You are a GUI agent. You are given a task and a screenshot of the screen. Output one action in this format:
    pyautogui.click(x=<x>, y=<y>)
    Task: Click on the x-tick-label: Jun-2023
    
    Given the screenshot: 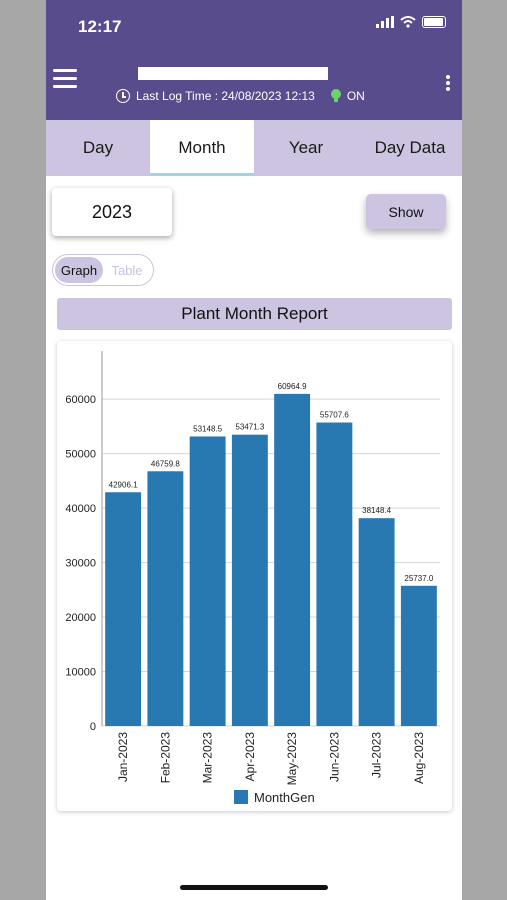 What is the action you would take?
    pyautogui.click(x=334, y=757)
    